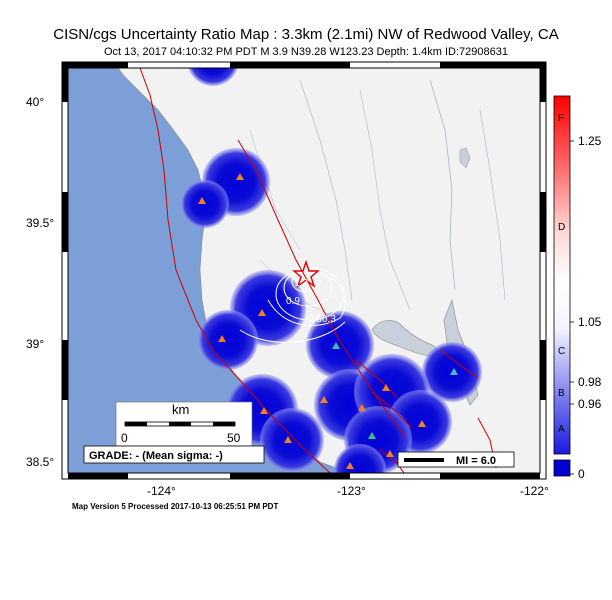 The height and width of the screenshot is (600, 612). What do you see at coordinates (351, 491) in the screenshot?
I see `lon-label: -123°` at bounding box center [351, 491].